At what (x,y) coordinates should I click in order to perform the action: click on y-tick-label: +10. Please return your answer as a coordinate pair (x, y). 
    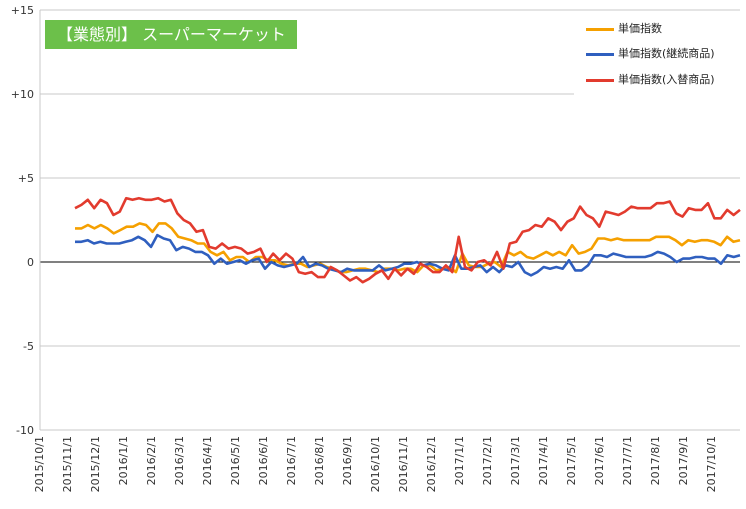
    Looking at the image, I should click on (22, 94).